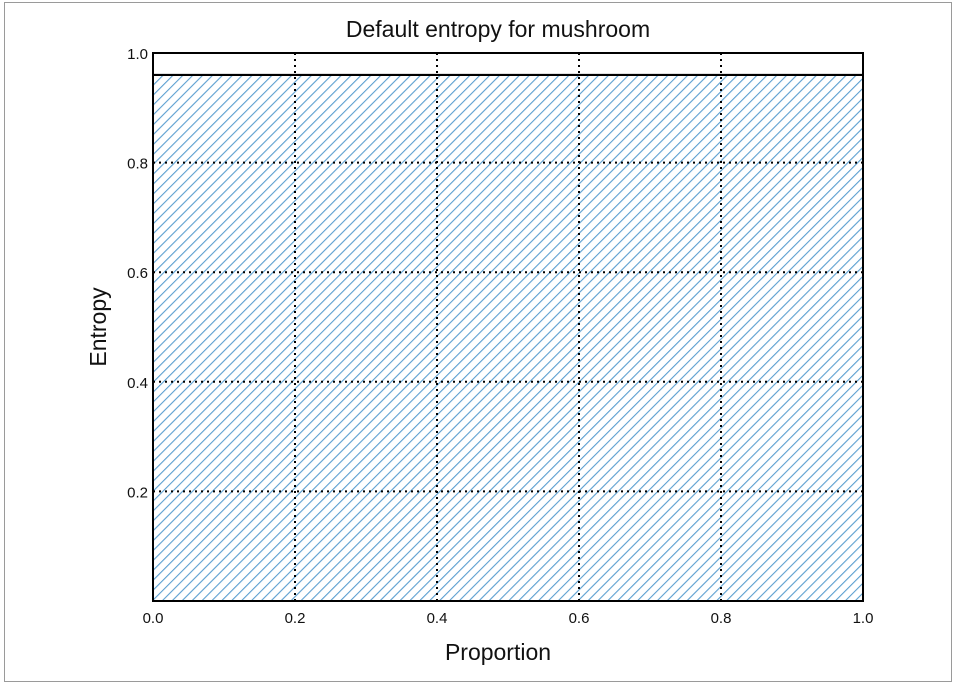 This screenshot has width=958, height=688. Describe the element at coordinates (508, 618) in the screenshot. I see `x-tick-labels: 0.0 0.2 0.4 0.6 0.8 1.0` at that location.